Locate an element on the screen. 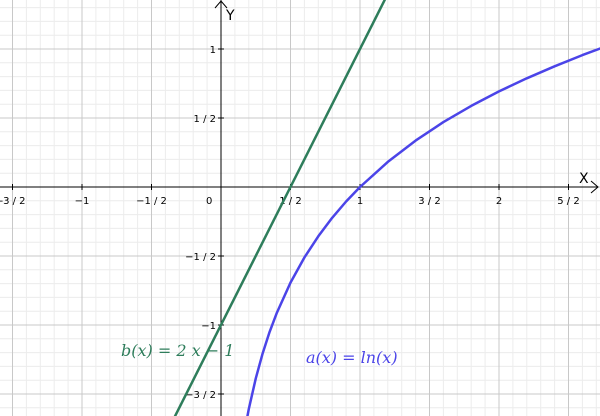  y-tick-label: −1 is located at coordinates (208, 326).